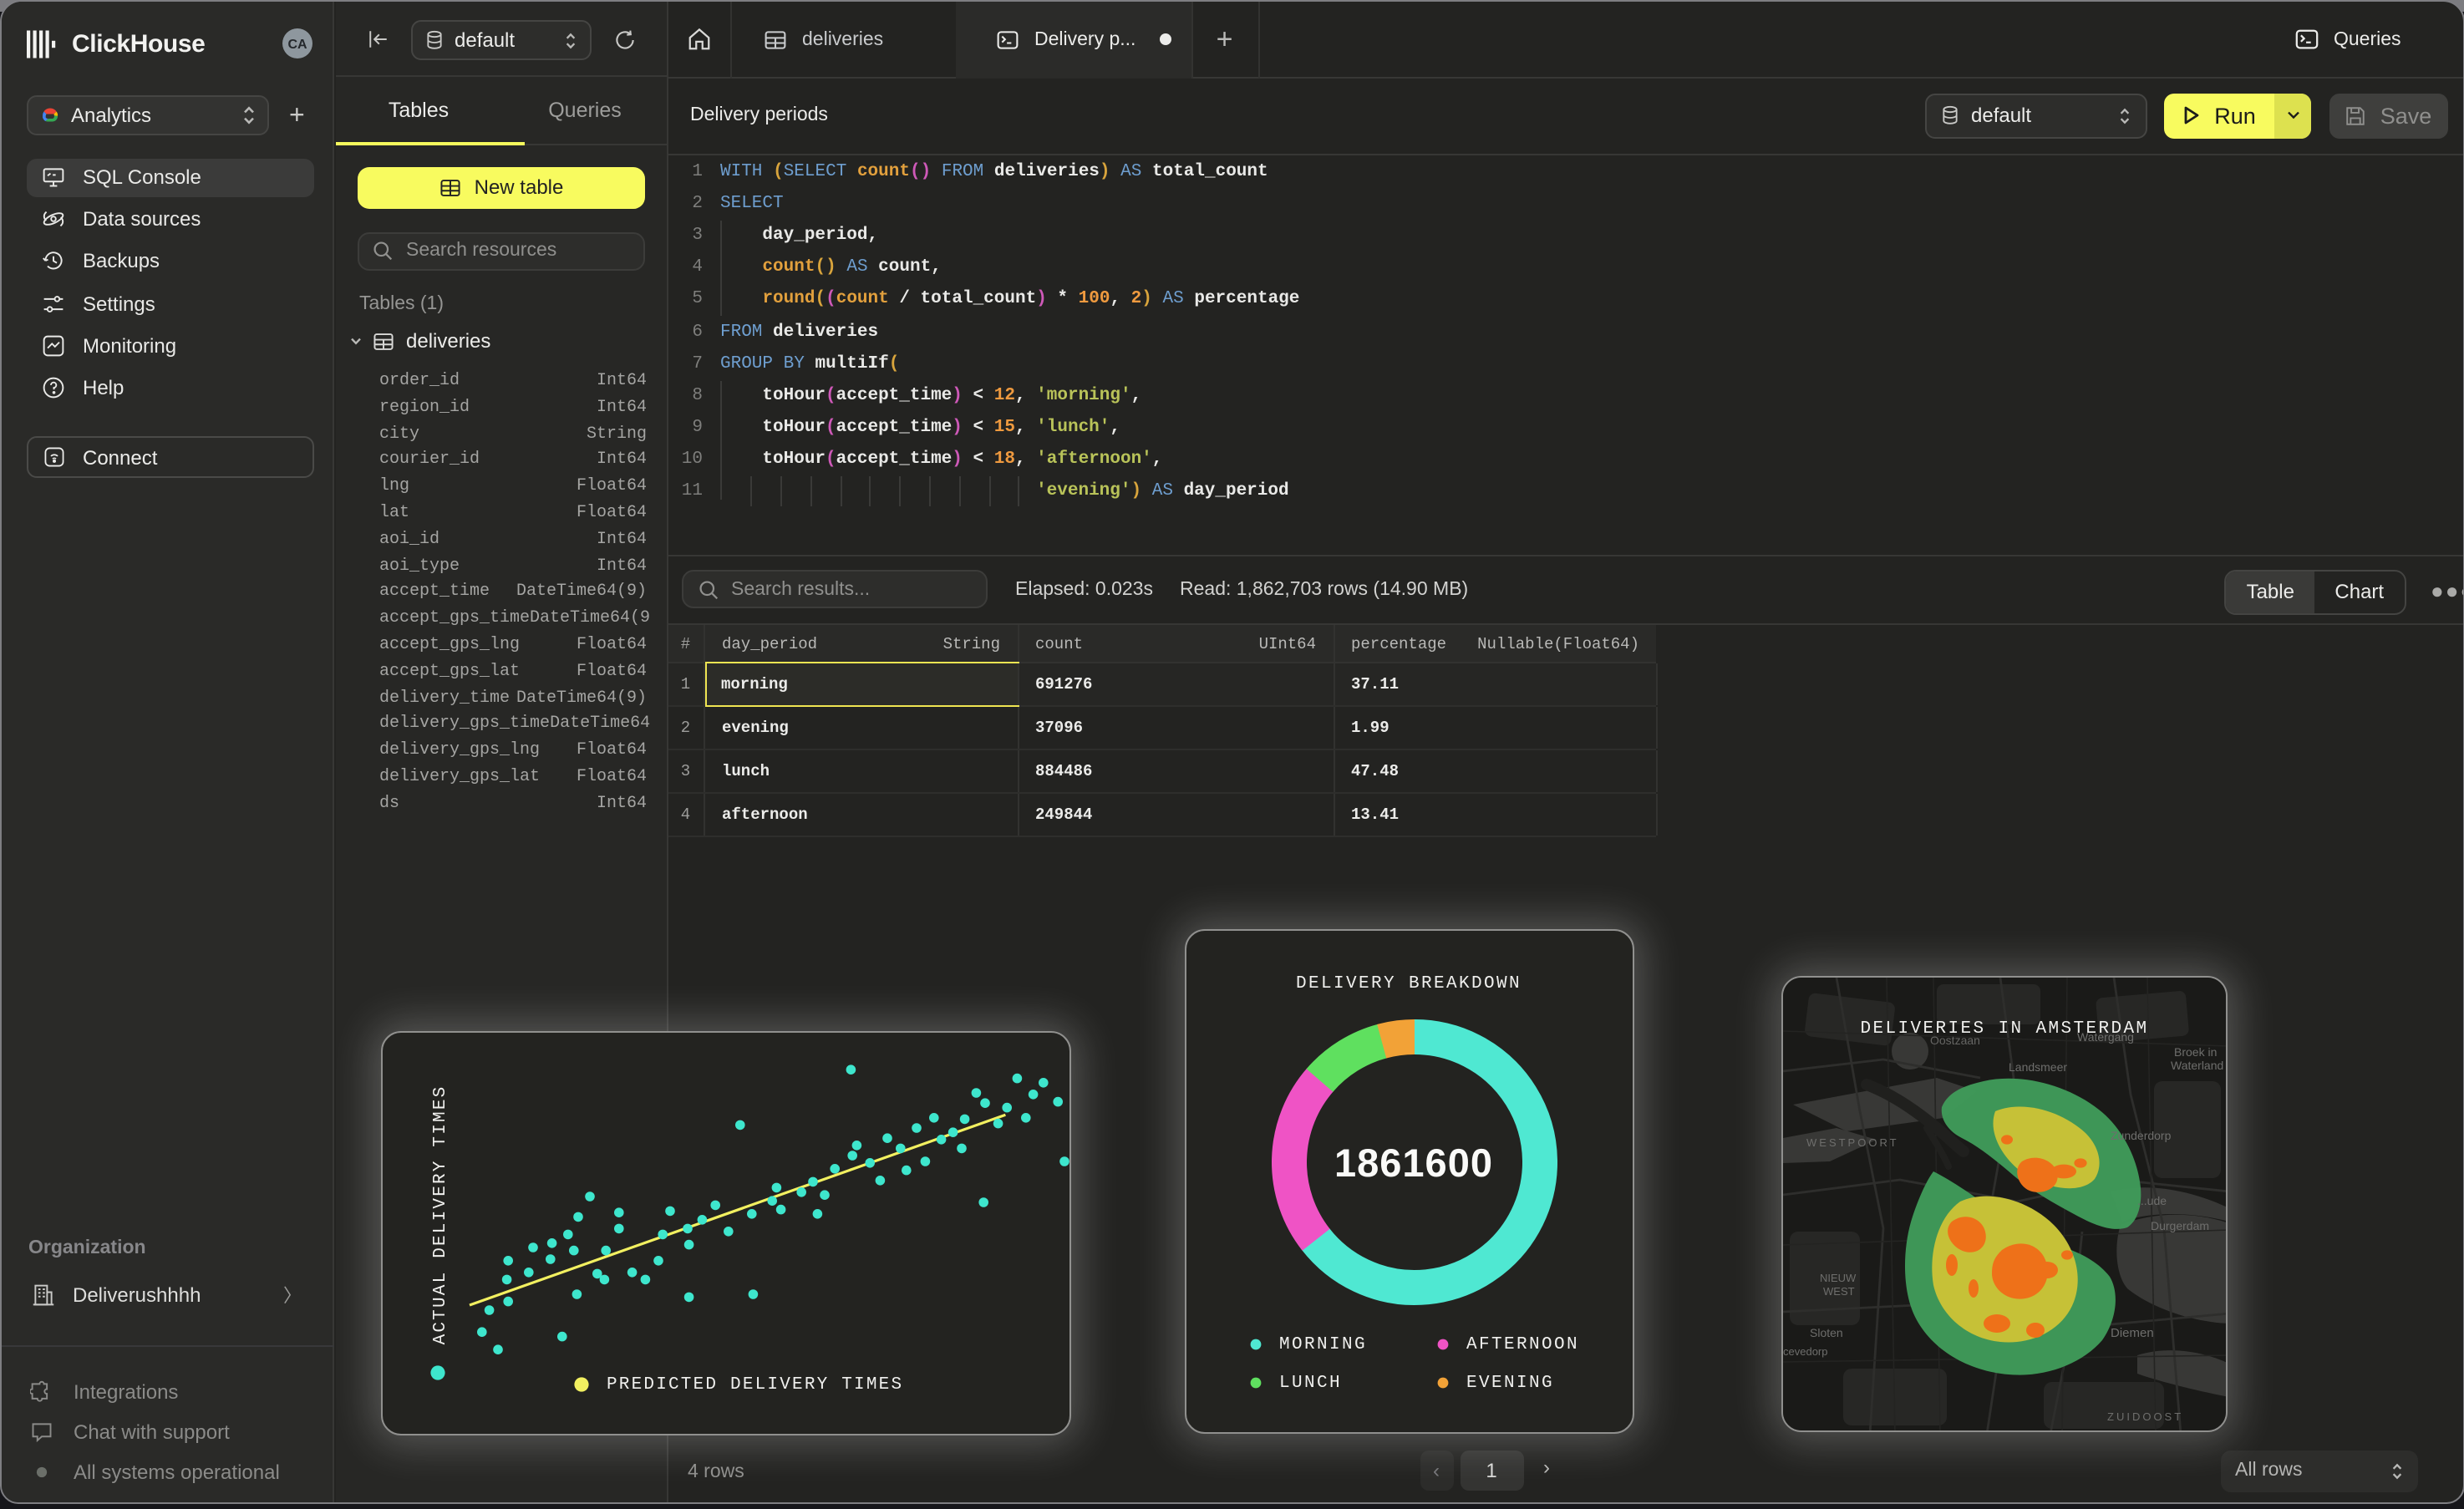 Image resolution: width=2464 pixels, height=1509 pixels. What do you see at coordinates (2195, 1052) in the screenshot?
I see `svg-text: Broek in` at bounding box center [2195, 1052].